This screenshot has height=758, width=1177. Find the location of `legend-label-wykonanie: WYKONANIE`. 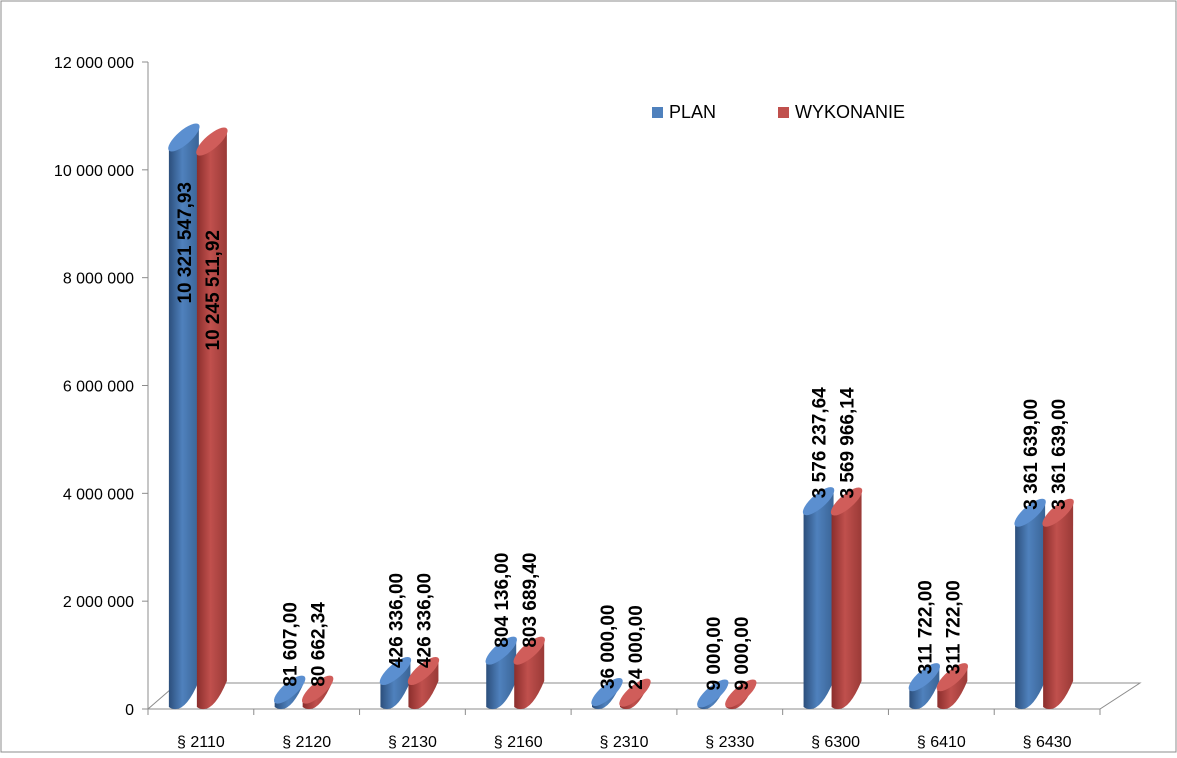

legend-label-wykonanie: WYKONANIE is located at coordinates (850, 112).